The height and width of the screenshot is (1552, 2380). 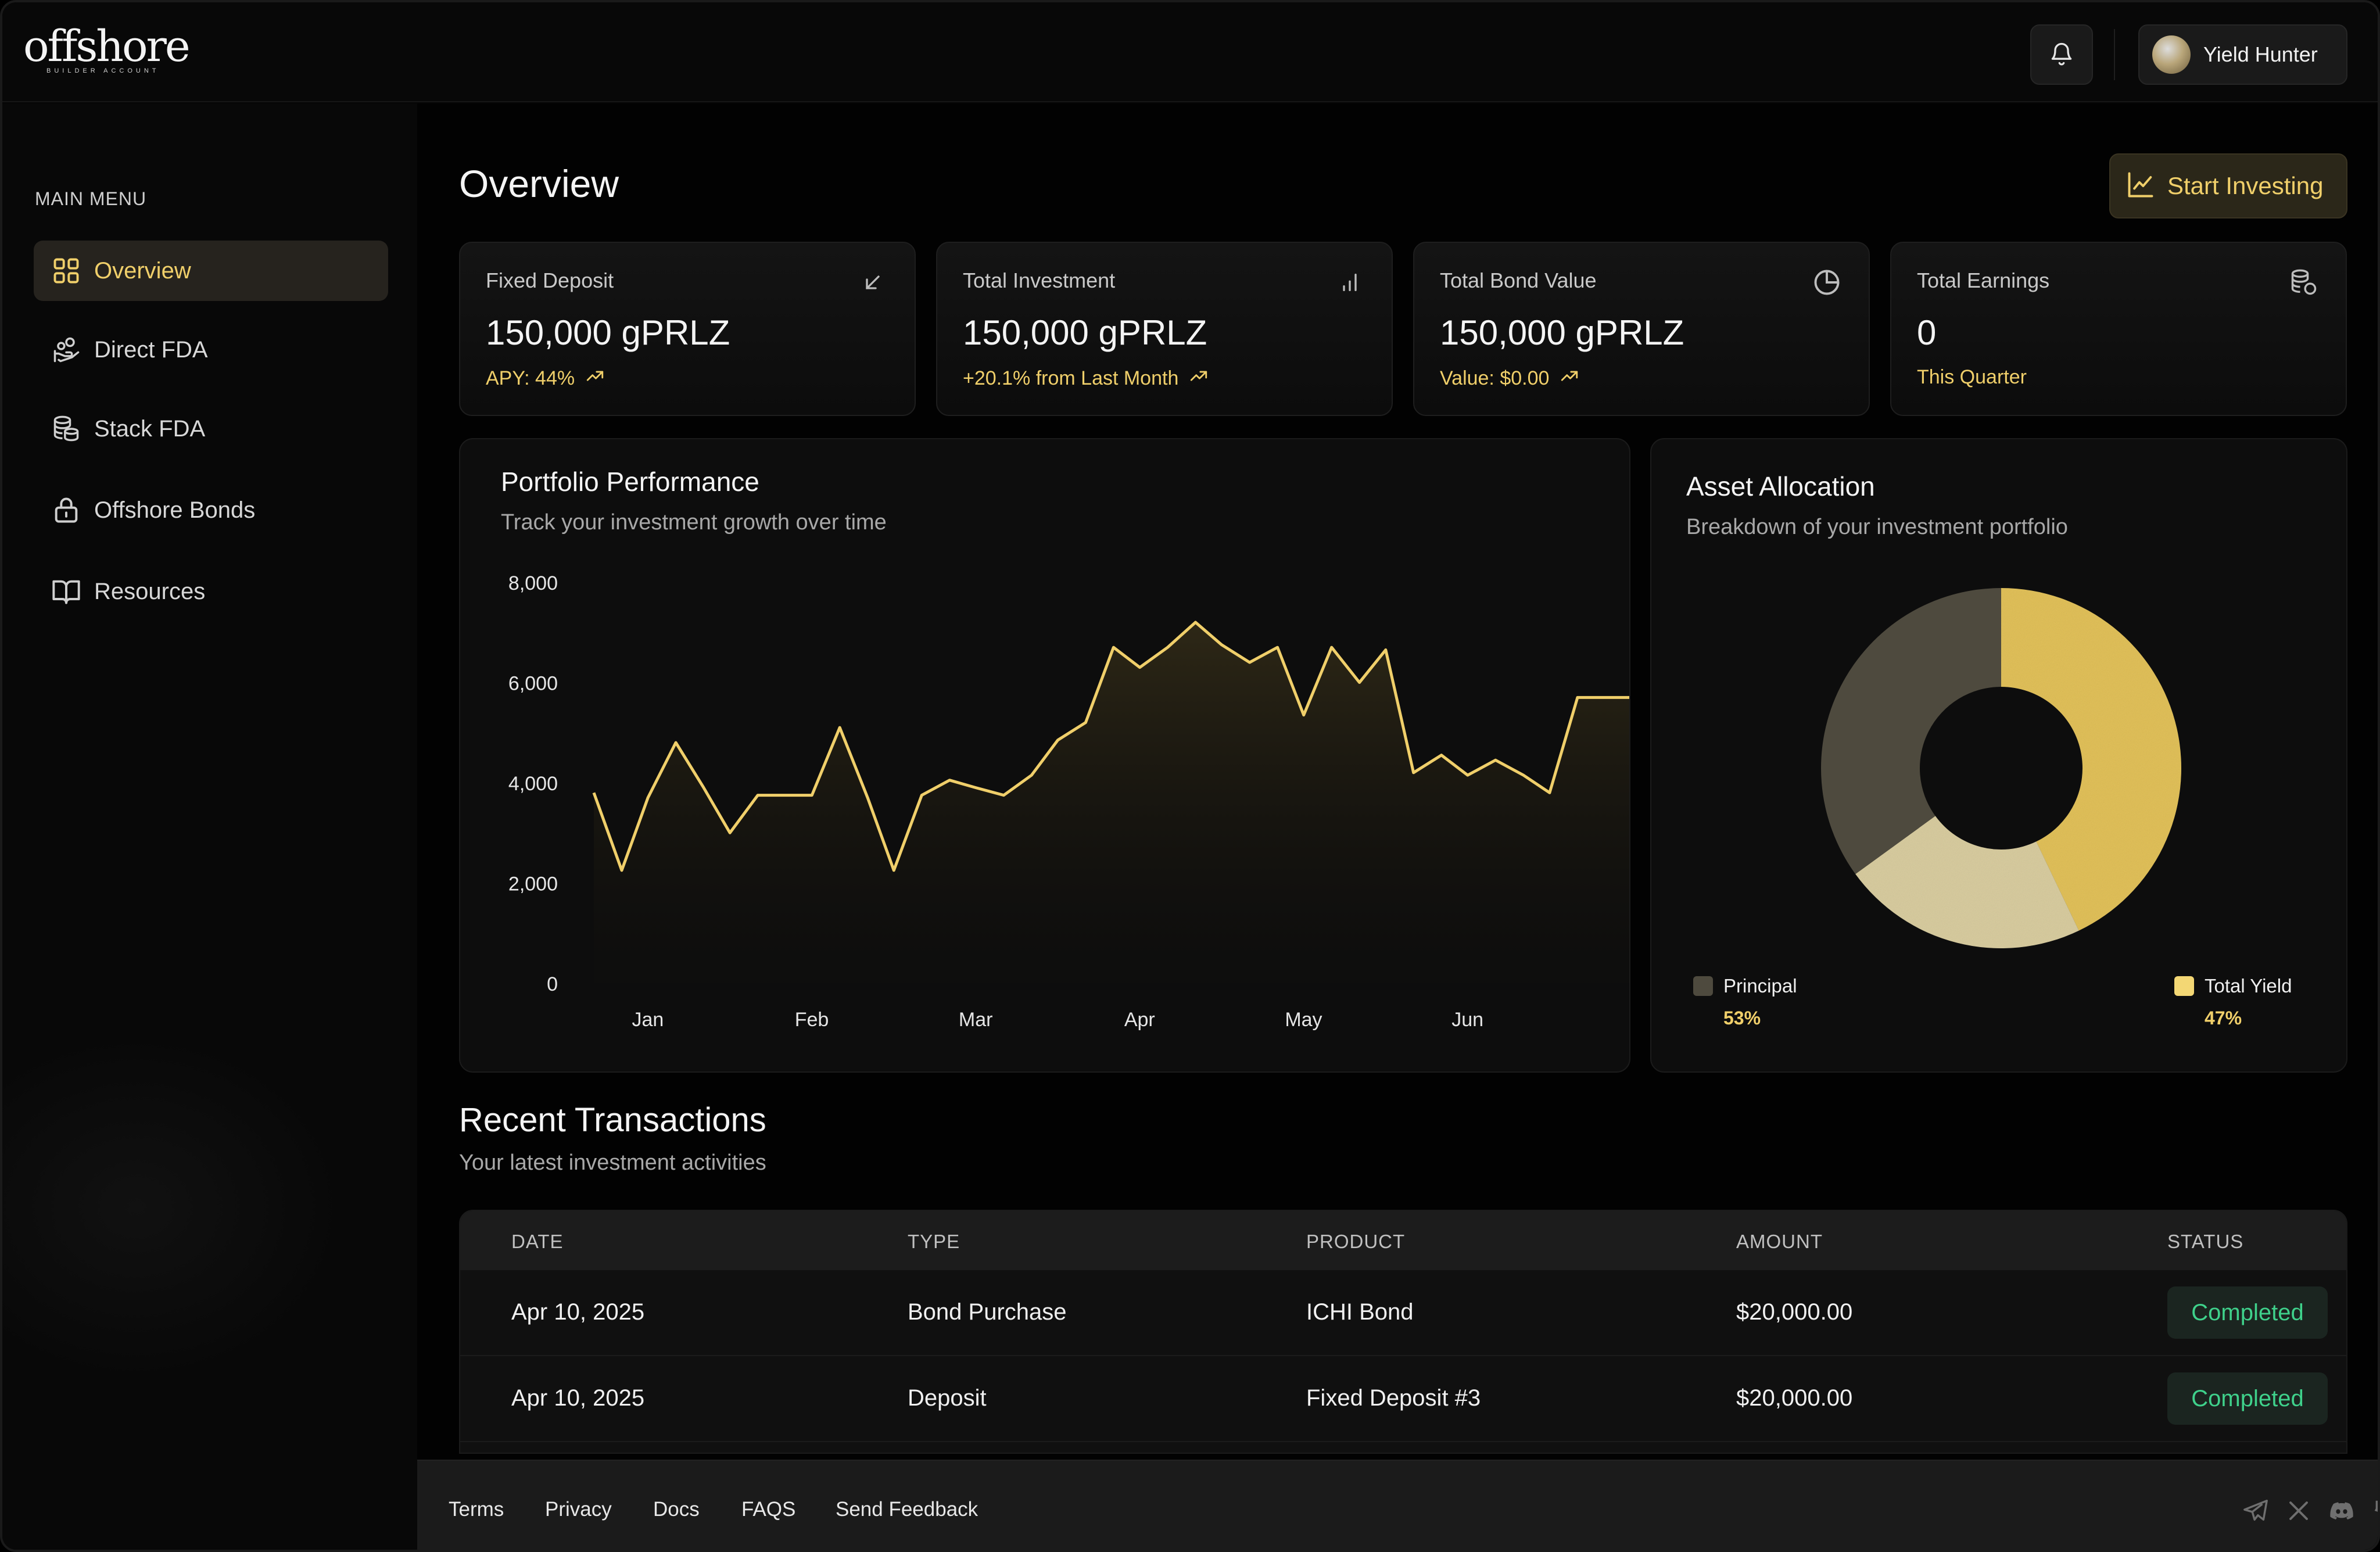 What do you see at coordinates (66, 429) in the screenshot?
I see `coins-stack-icon` at bounding box center [66, 429].